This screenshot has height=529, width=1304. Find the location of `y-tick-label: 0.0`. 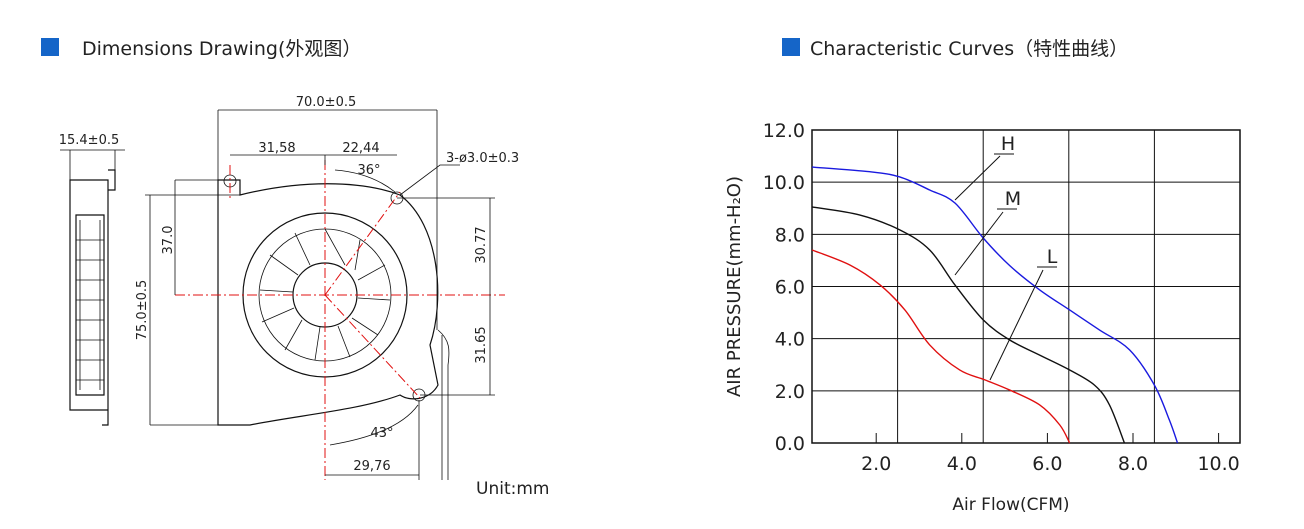

y-tick-label: 0.0 is located at coordinates (790, 444).